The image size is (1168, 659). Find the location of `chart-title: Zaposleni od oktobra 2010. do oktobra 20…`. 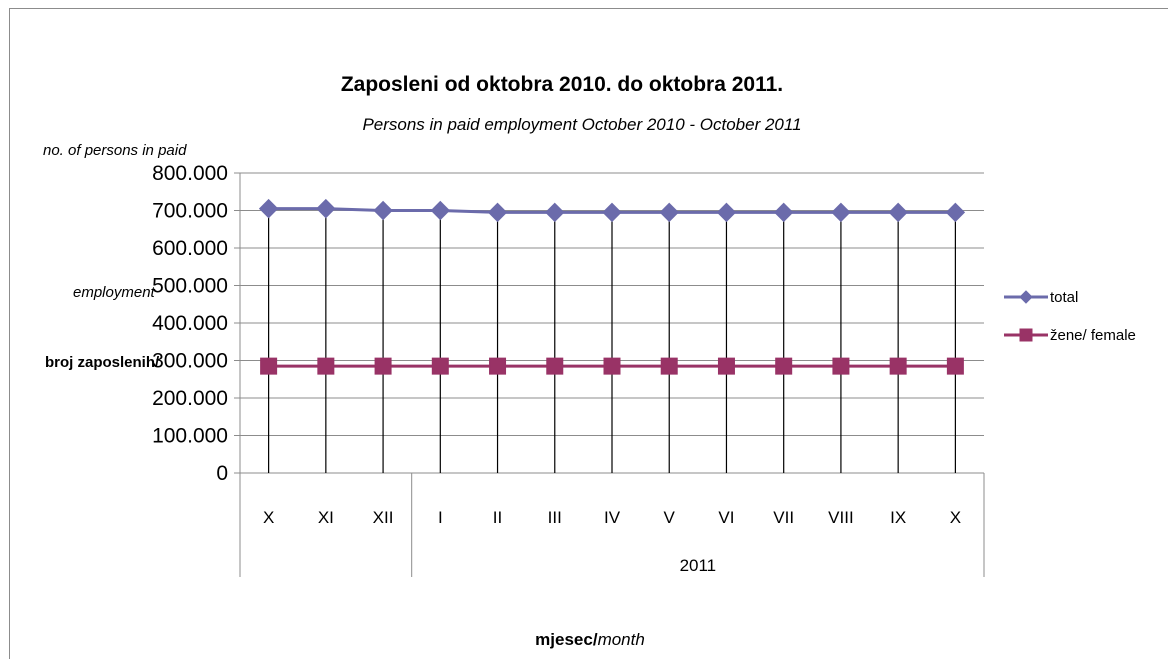

chart-title: Zaposleni od oktobra 2010. do oktobra 20… is located at coordinates (562, 84).